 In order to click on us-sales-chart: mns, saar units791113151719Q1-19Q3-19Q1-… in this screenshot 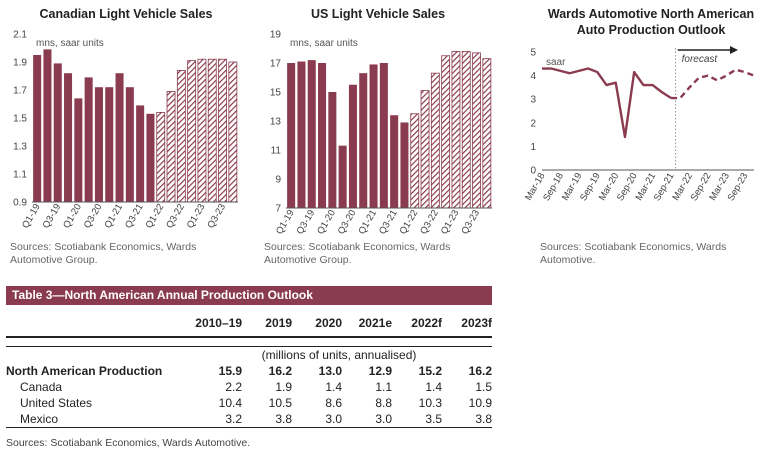, I will do `click(381, 133)`.